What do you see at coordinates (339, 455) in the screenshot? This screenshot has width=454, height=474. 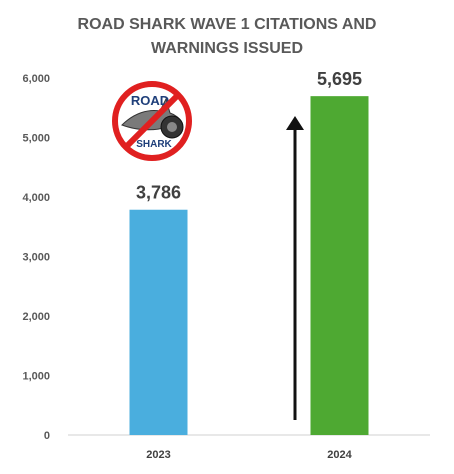 I see `x-category-label: 2024` at bounding box center [339, 455].